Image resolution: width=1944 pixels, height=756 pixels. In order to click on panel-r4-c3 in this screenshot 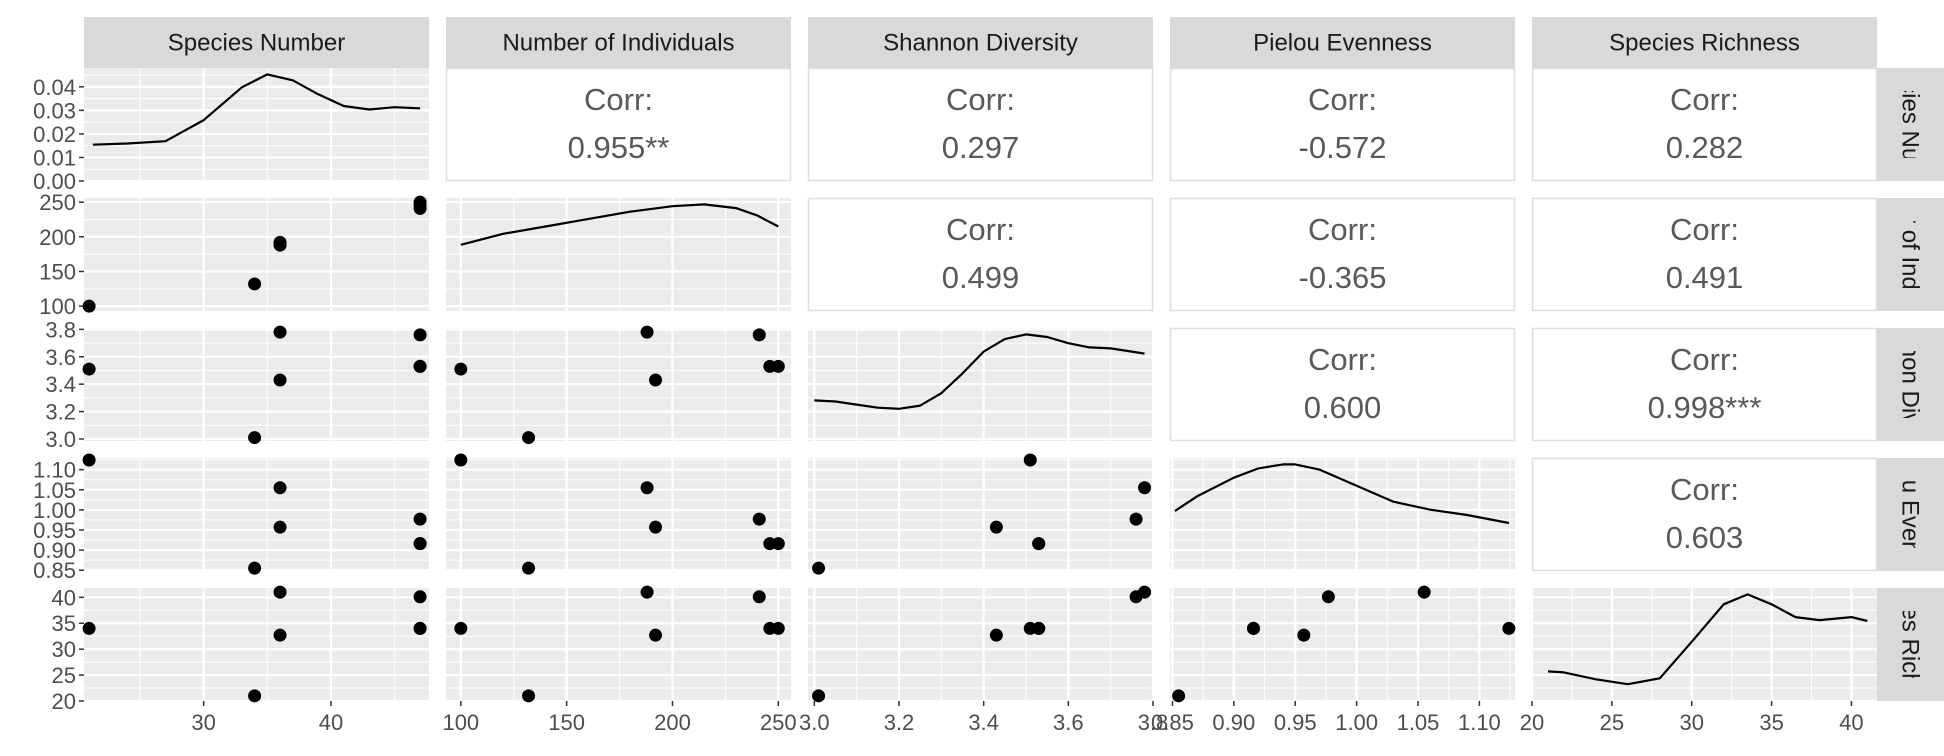, I will do `click(980, 514)`.